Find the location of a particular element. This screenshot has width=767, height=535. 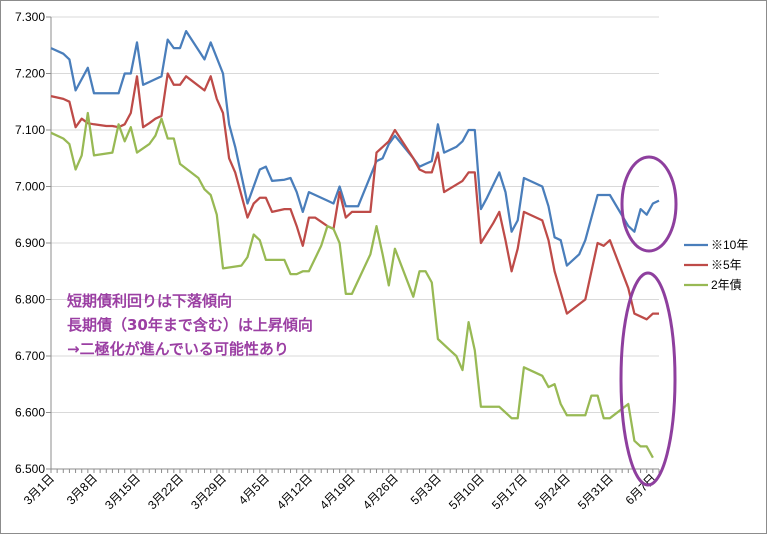

x-tick-label: 5月31日 is located at coordinates (595, 491).